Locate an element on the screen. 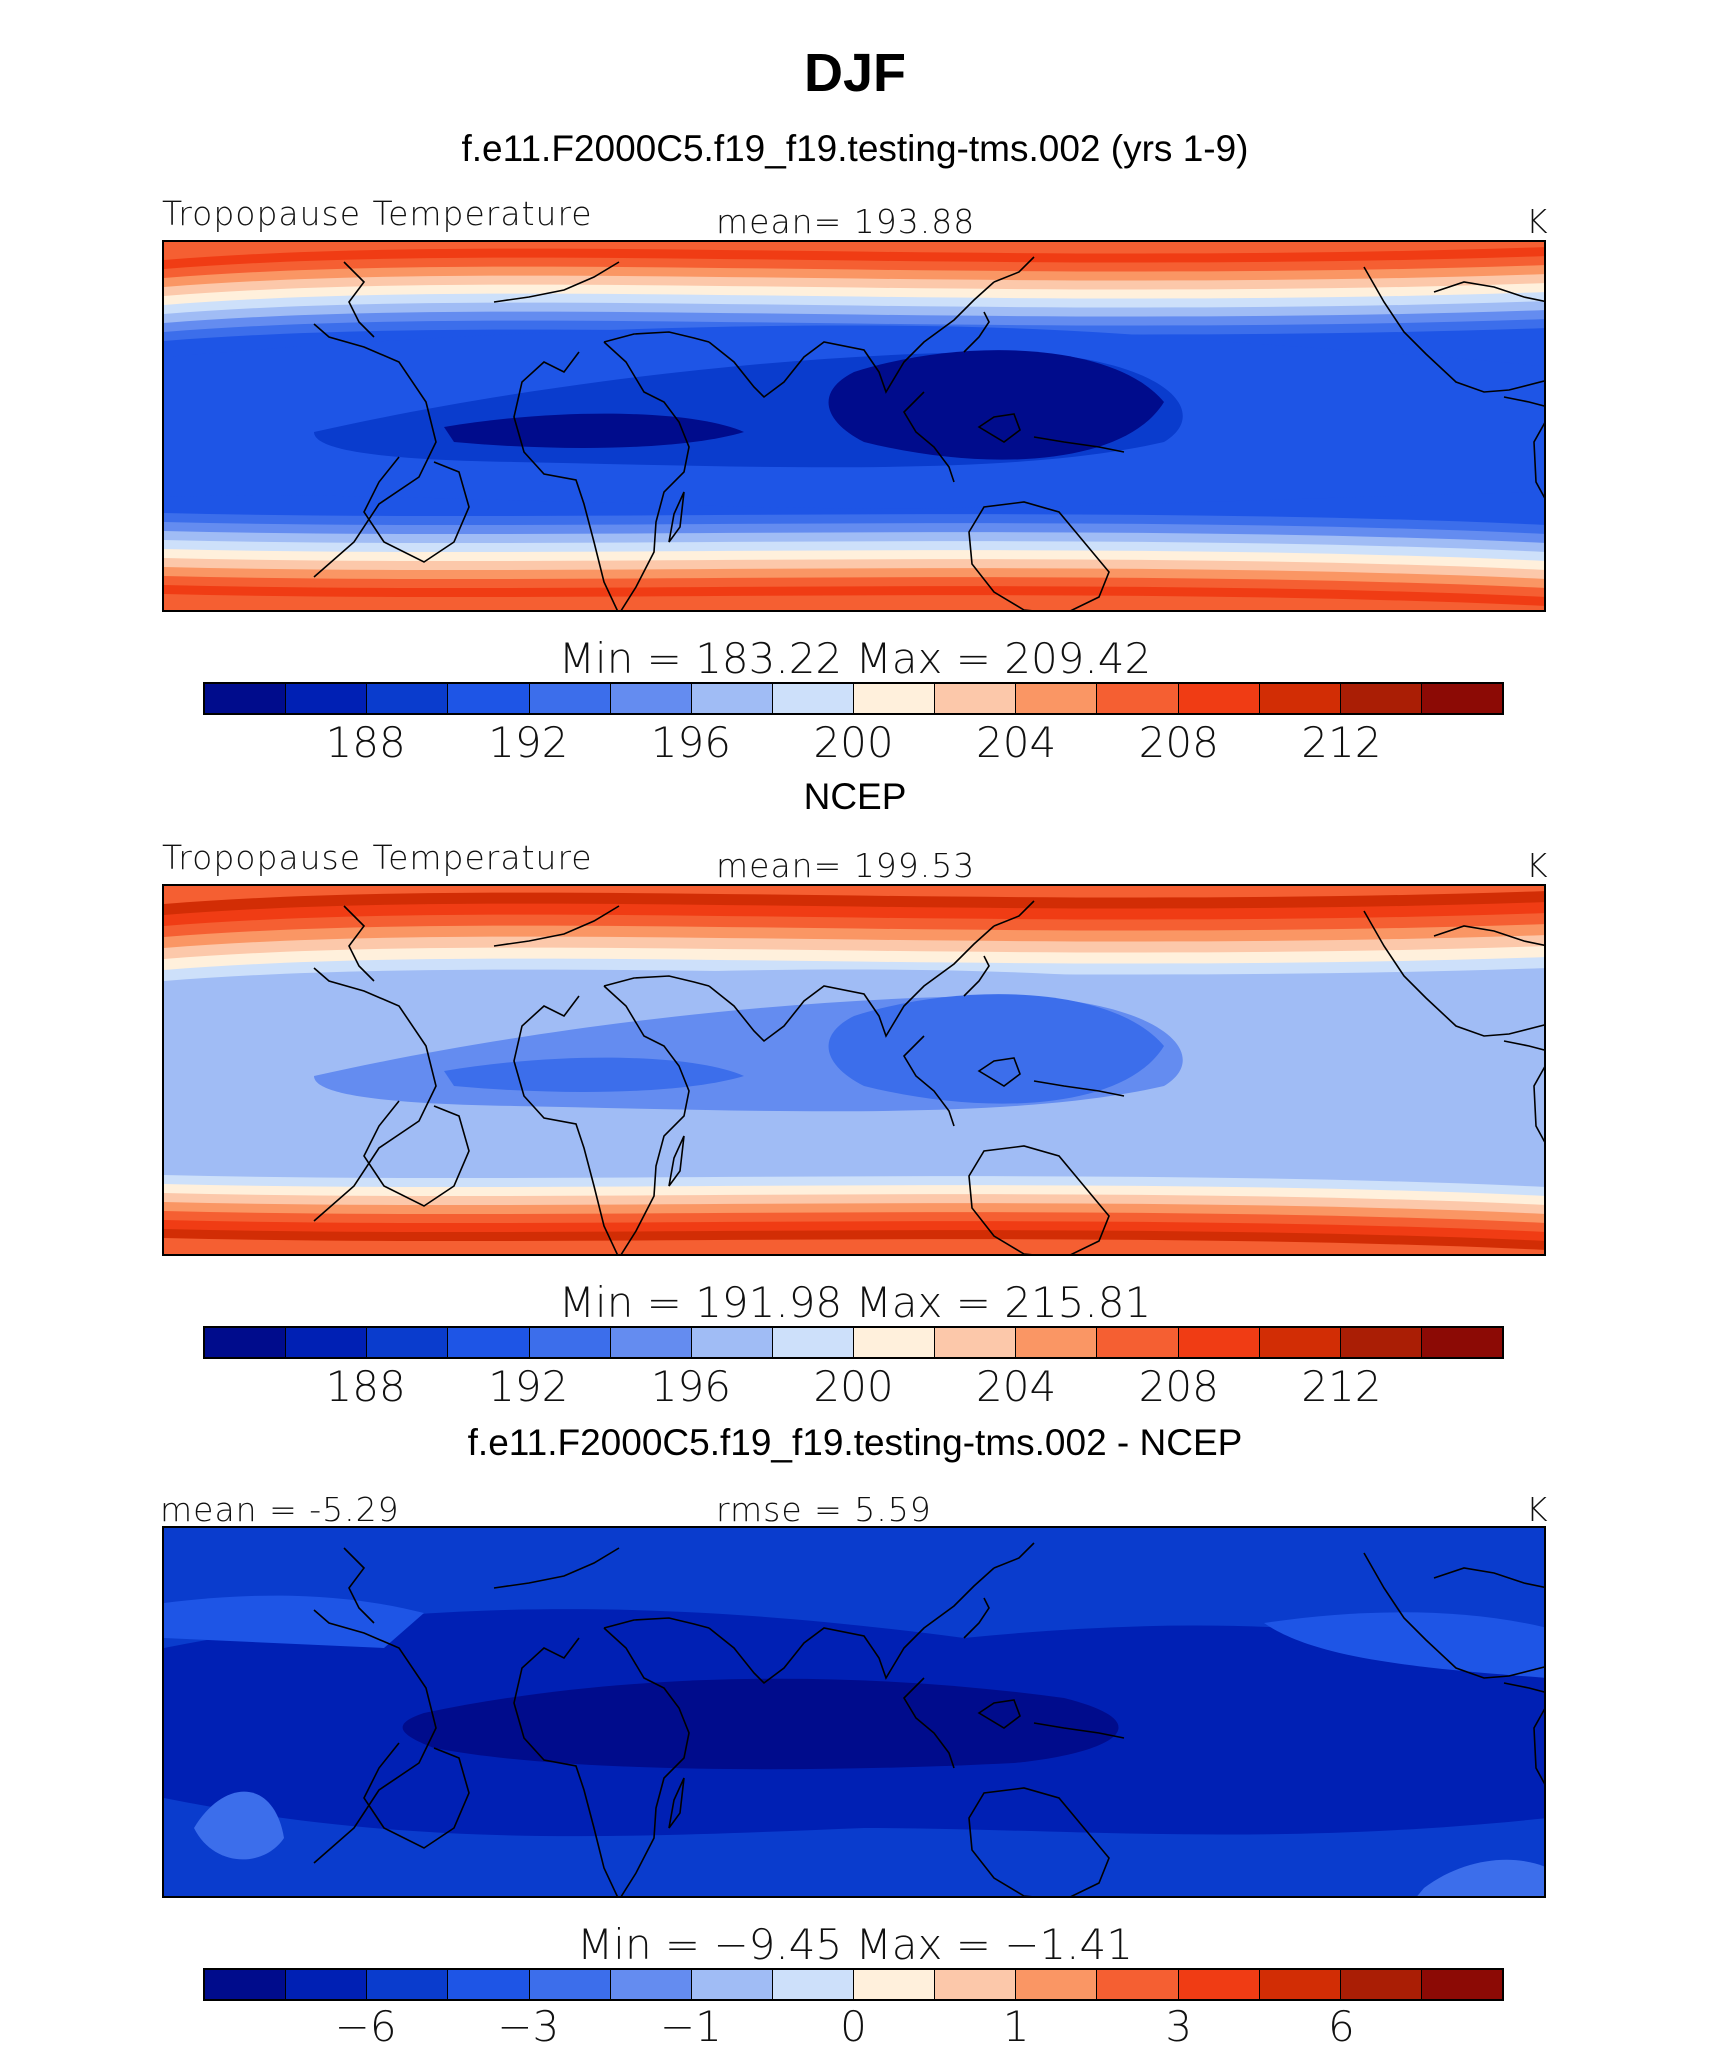  colorbar-tick-label: 6 is located at coordinates (1341, 2026).